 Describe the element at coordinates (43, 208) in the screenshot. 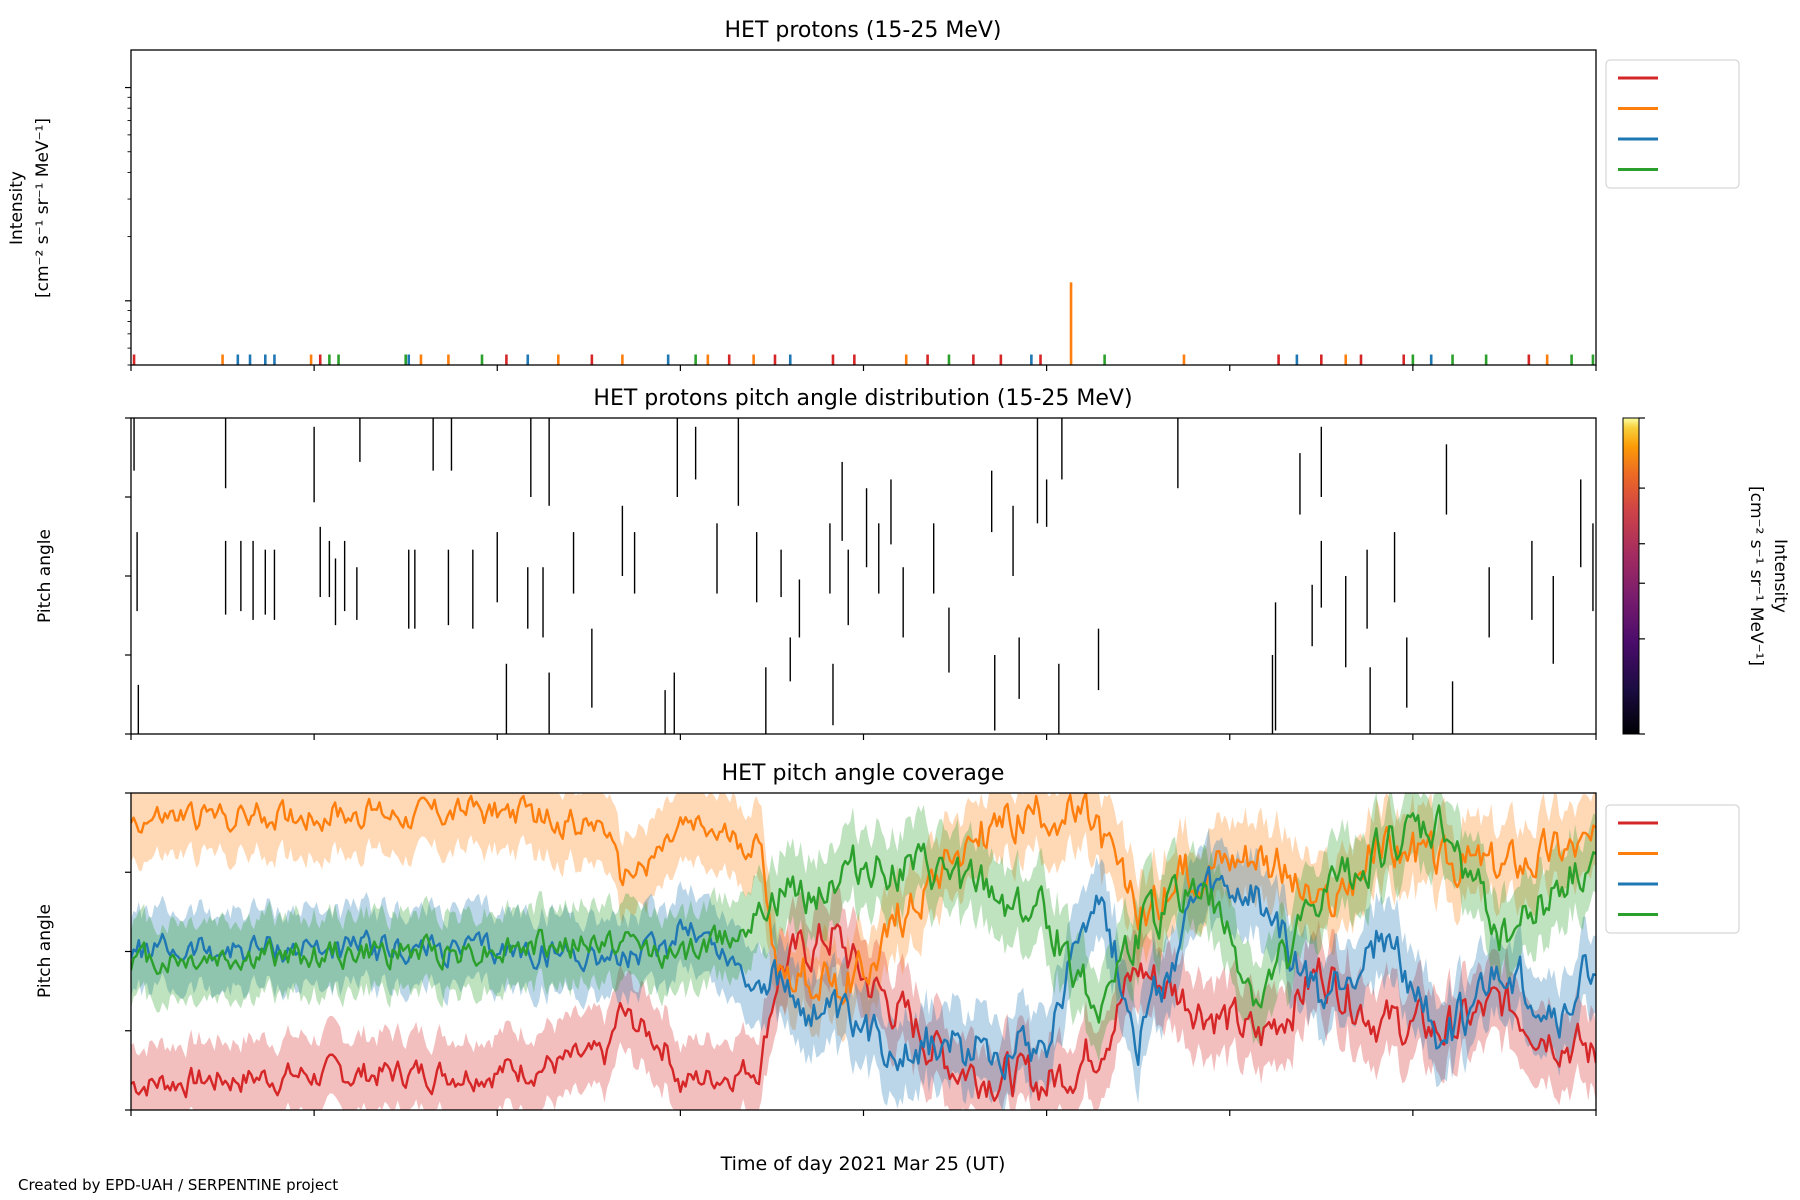

I see `panel1-ylabel-line2: [cm⁻² s⁻¹ sr⁻¹ MeV⁻¹]` at that location.